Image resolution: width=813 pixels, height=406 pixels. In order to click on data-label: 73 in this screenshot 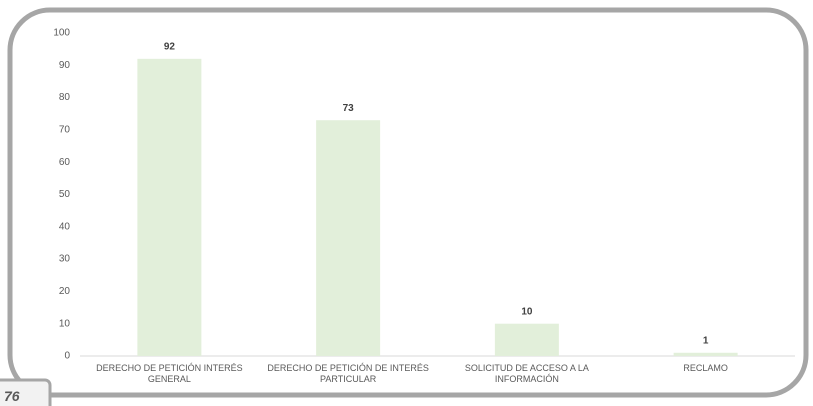, I will do `click(349, 108)`.